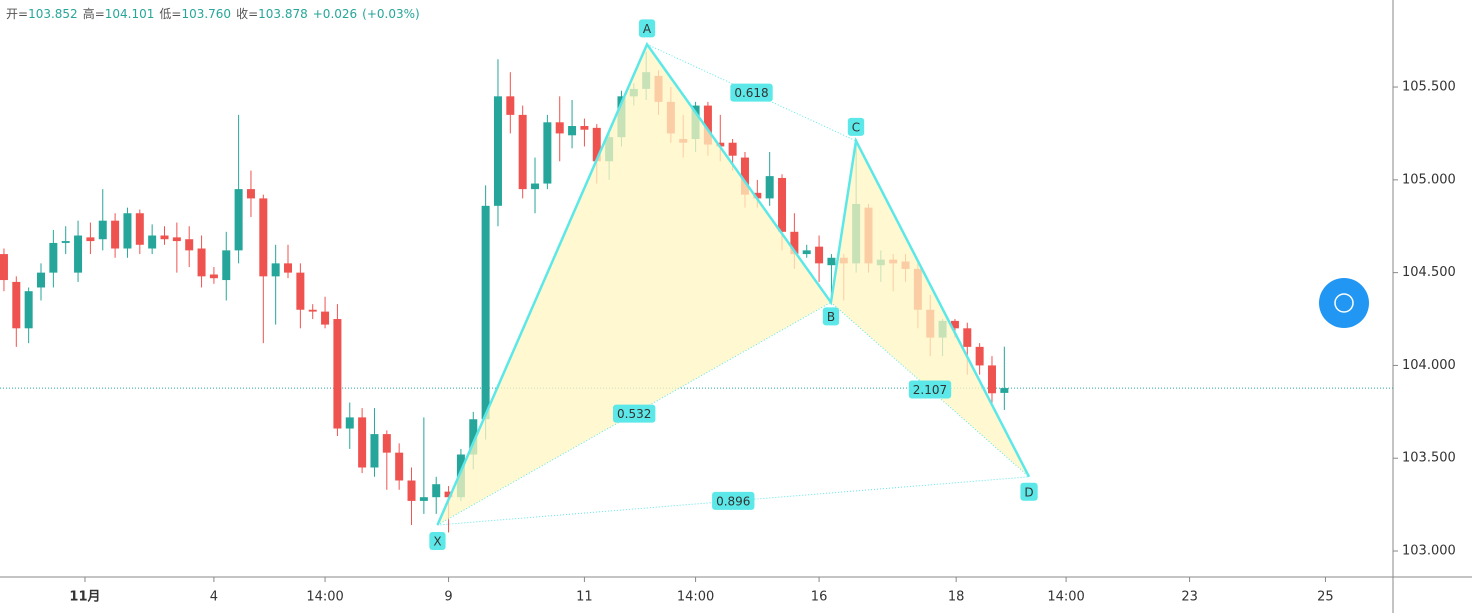 Image resolution: width=1472 pixels, height=613 pixels. I want to click on action-button, so click(1344, 303).